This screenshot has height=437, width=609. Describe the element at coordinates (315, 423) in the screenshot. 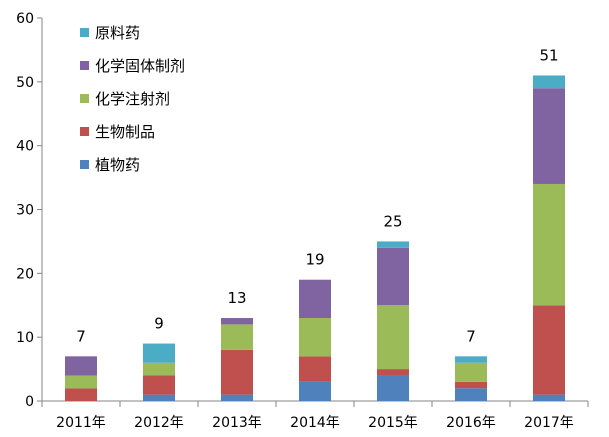

I see `x-tick-label: 2014年` at that location.